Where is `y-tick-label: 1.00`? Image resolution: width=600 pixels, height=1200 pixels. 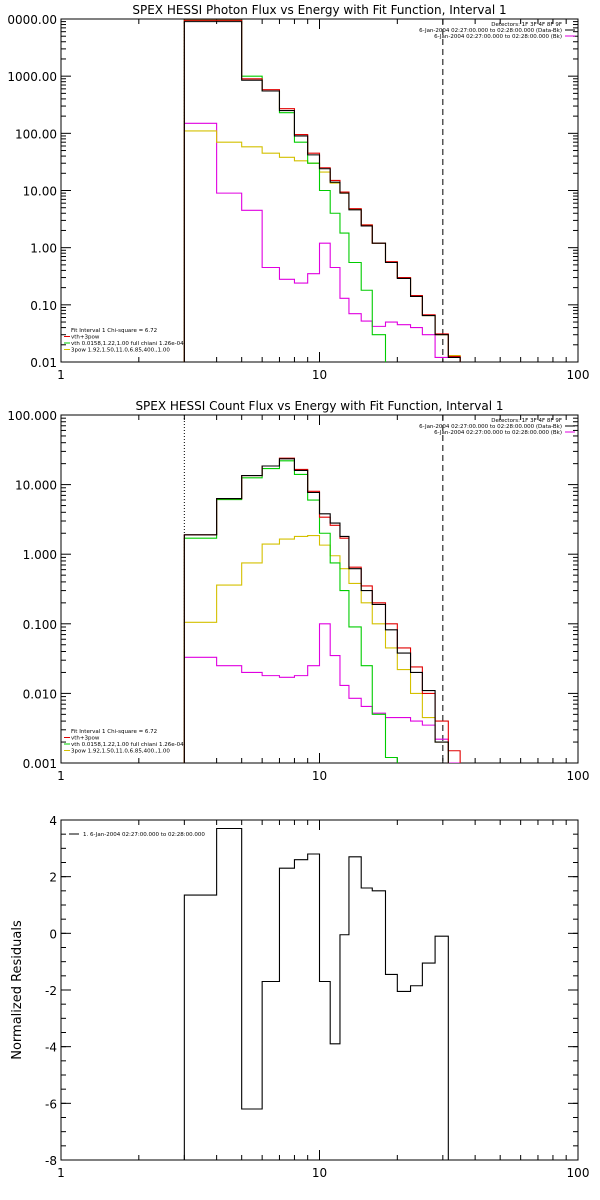 y-tick-label: 1.00 is located at coordinates (43, 249).